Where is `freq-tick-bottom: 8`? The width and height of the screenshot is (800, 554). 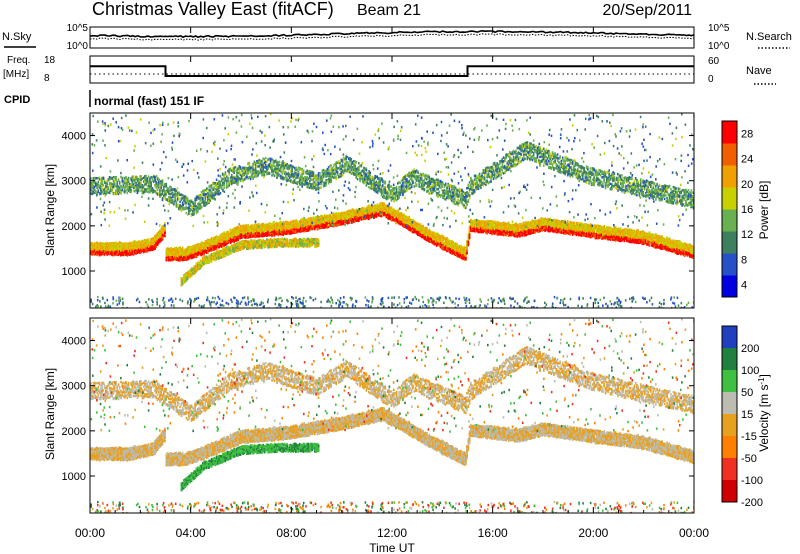 freq-tick-bottom: 8 is located at coordinates (47, 78).